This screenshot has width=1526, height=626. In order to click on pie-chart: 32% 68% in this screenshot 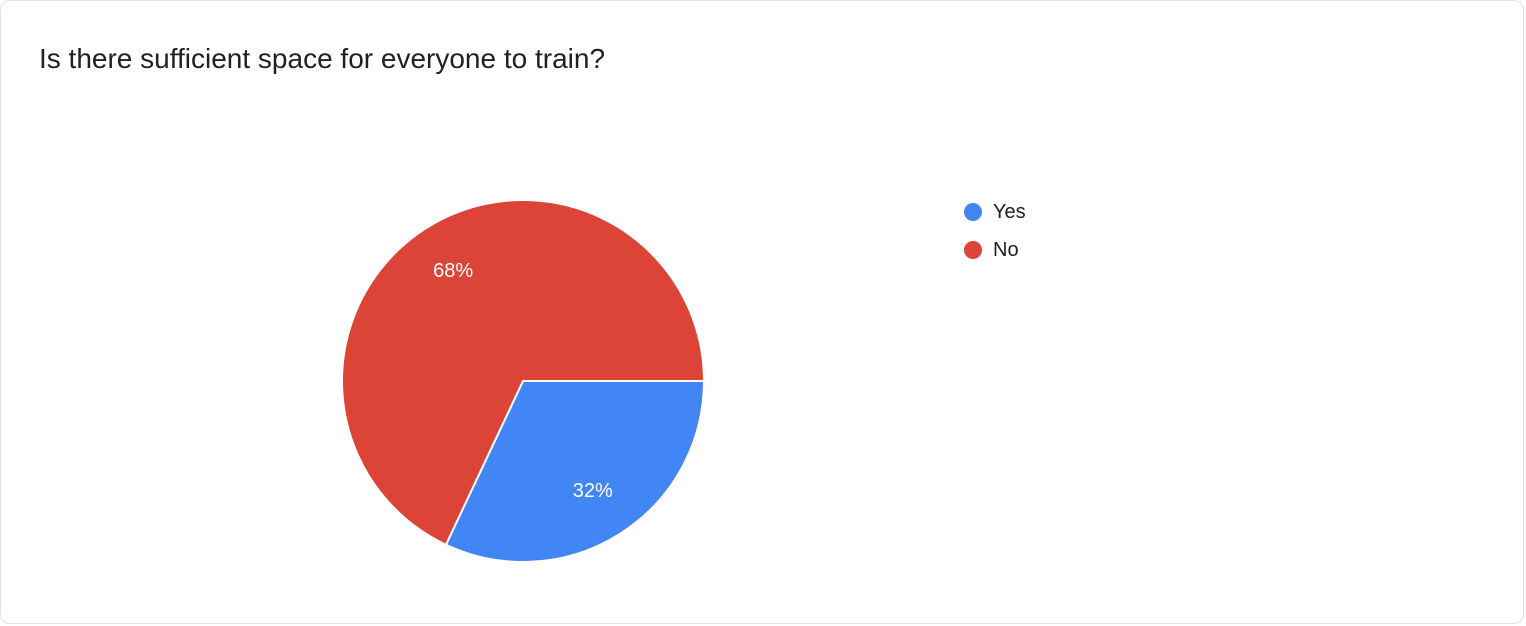, I will do `click(523, 381)`.